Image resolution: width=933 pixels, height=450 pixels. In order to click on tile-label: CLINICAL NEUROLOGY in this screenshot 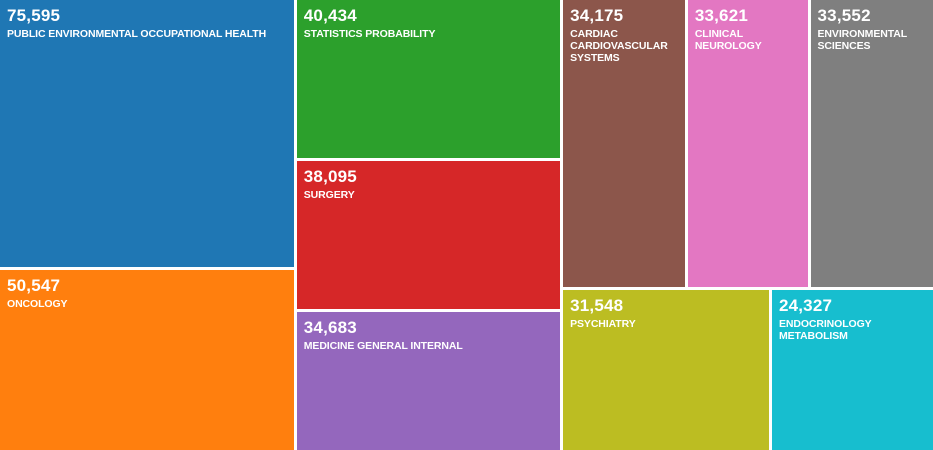, I will do `click(728, 40)`.